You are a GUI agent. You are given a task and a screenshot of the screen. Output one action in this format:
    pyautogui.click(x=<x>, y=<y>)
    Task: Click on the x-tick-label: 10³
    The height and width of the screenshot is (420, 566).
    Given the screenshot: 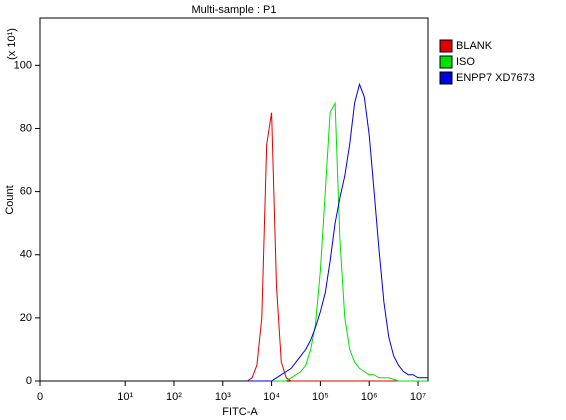 What is the action you would take?
    pyautogui.click(x=223, y=397)
    